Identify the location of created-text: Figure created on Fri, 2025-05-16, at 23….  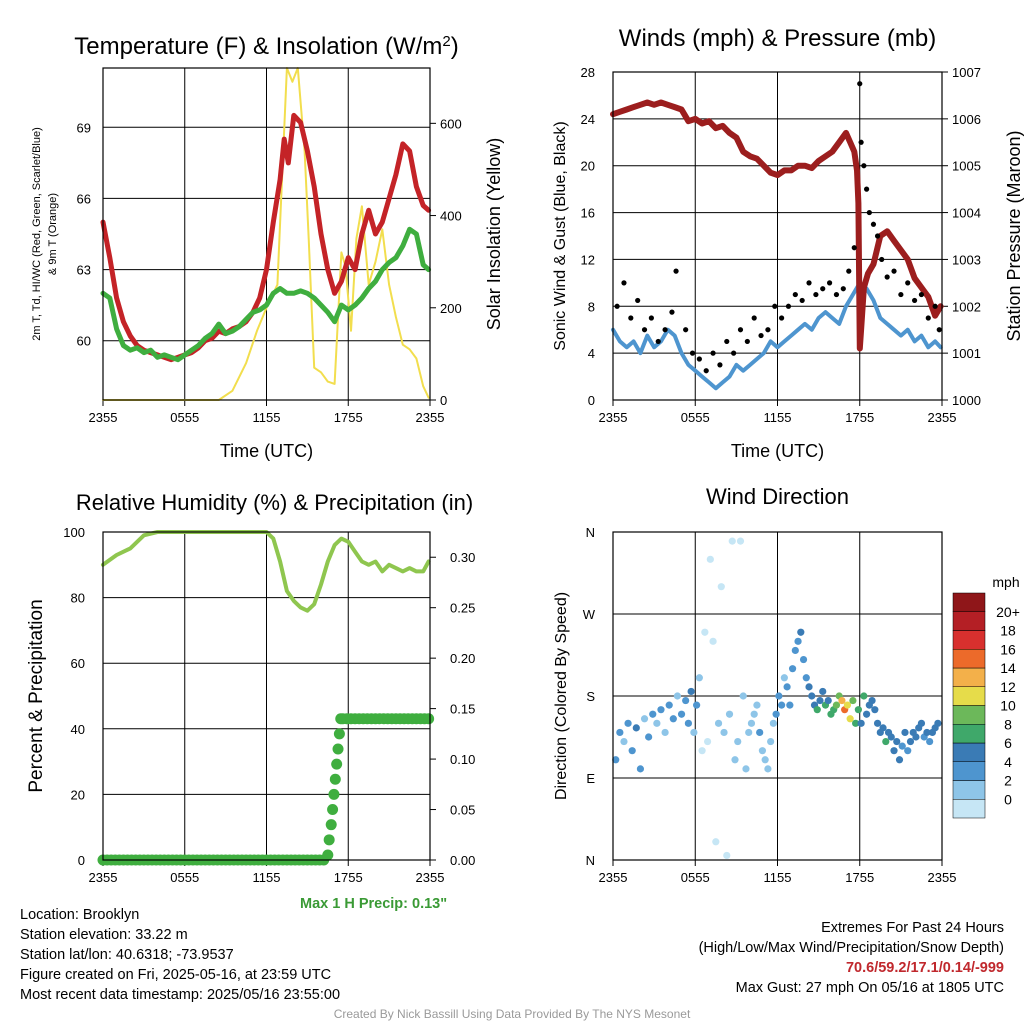
(176, 975).